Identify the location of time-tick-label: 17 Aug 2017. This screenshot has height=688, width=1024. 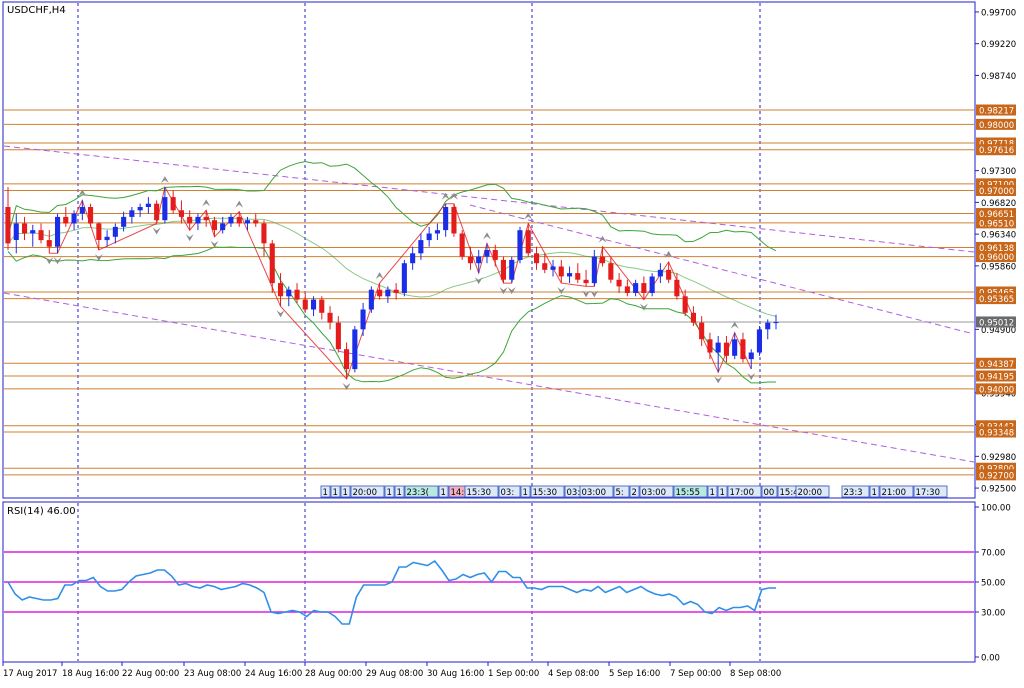
(30, 674).